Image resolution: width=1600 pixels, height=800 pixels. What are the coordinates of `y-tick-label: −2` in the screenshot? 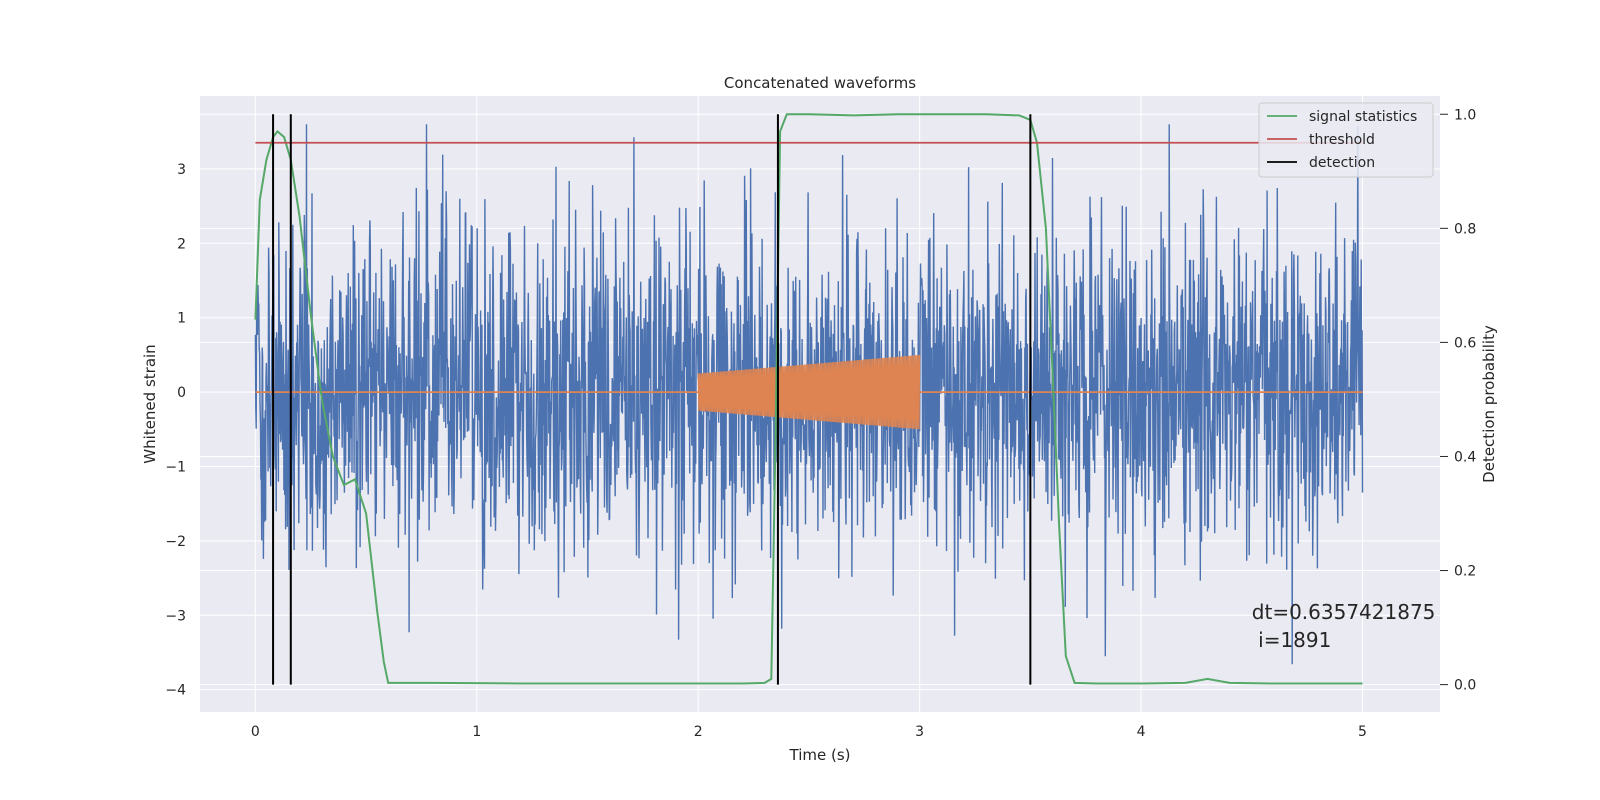 It's located at (175, 542).